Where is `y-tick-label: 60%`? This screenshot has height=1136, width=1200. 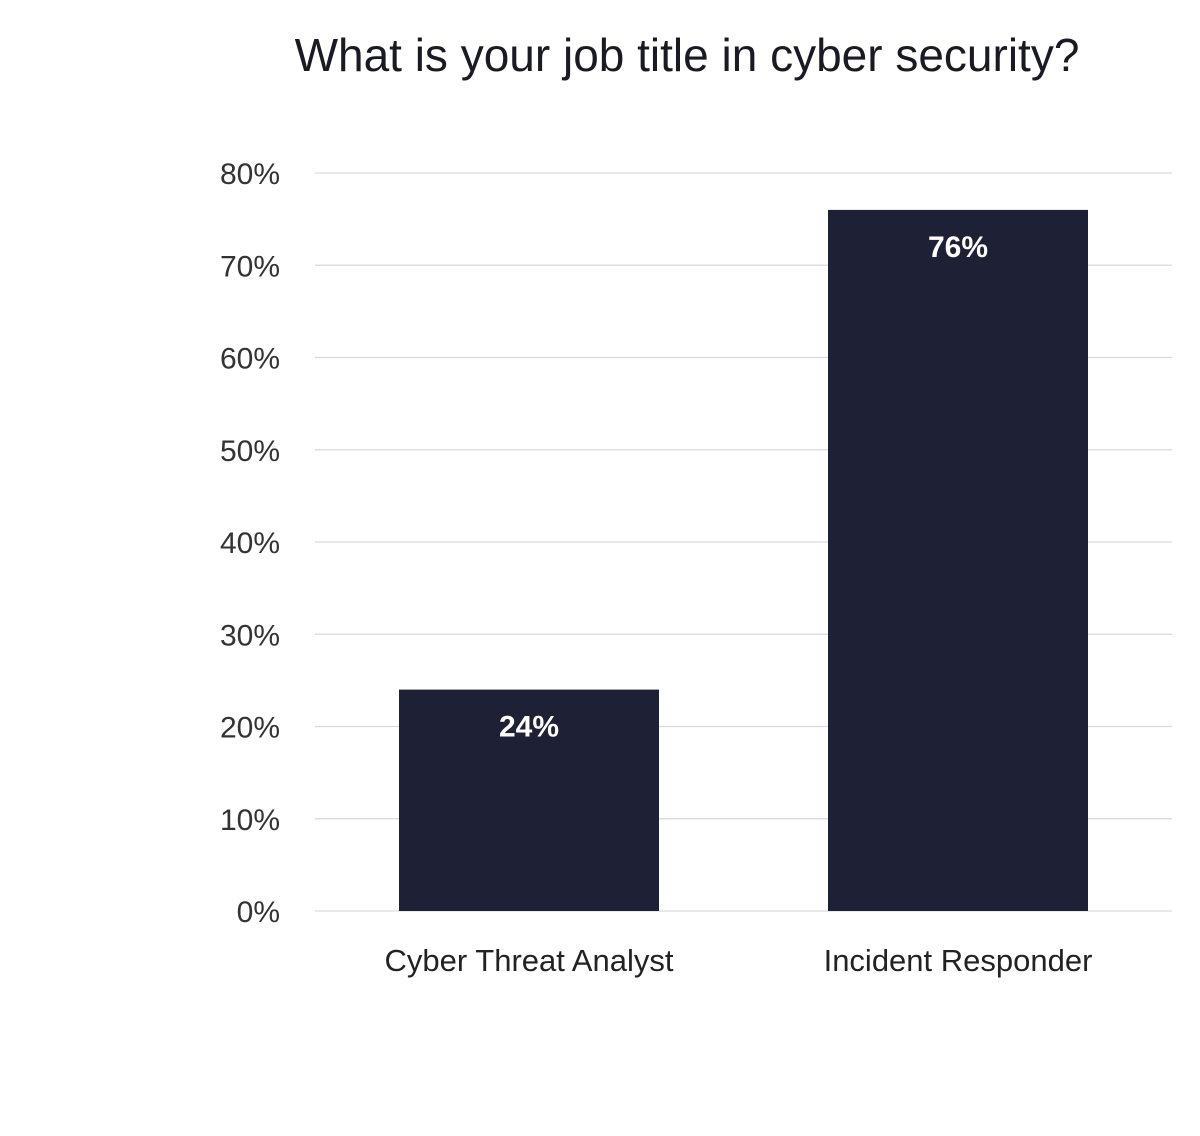
y-tick-label: 60% is located at coordinates (250, 359).